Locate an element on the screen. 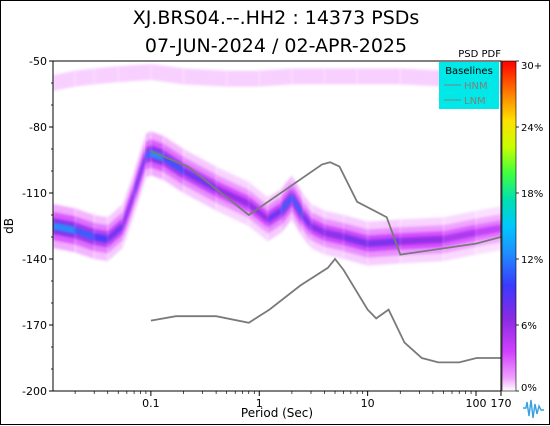  waveform-logo-icon is located at coordinates (533, 409).